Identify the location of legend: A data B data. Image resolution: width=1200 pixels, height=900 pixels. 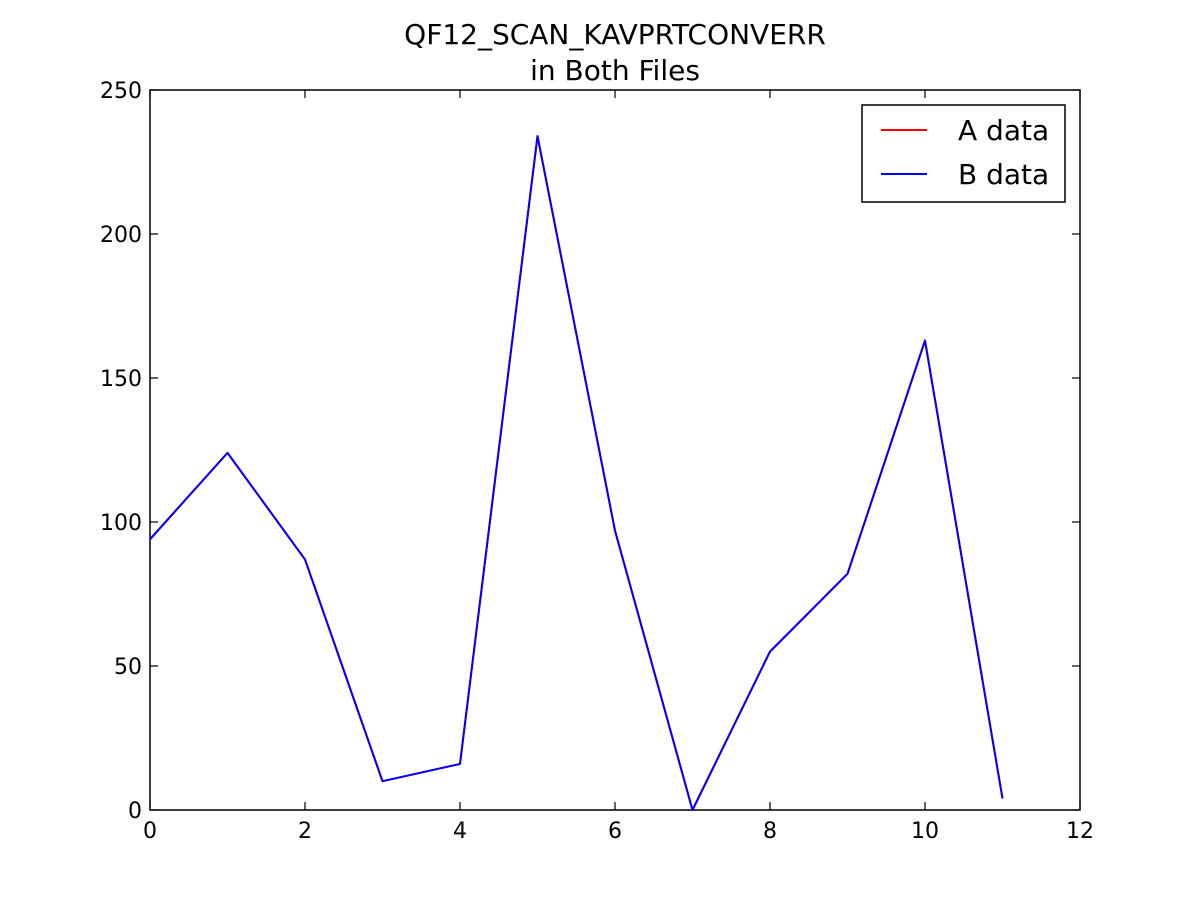
(963, 153).